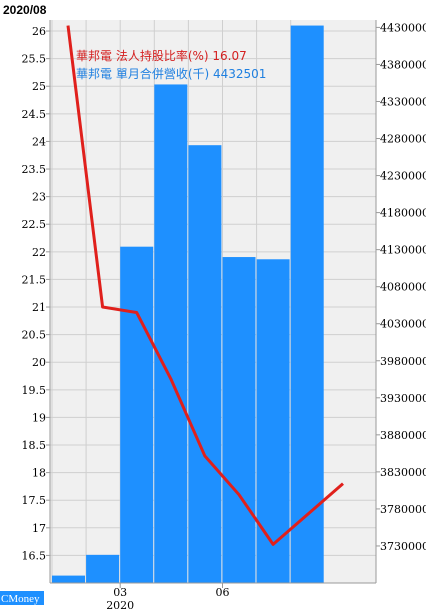 This screenshot has width=426, height=612. I want to click on x-axis-ticks: 03 06 2020, so click(168, 597).